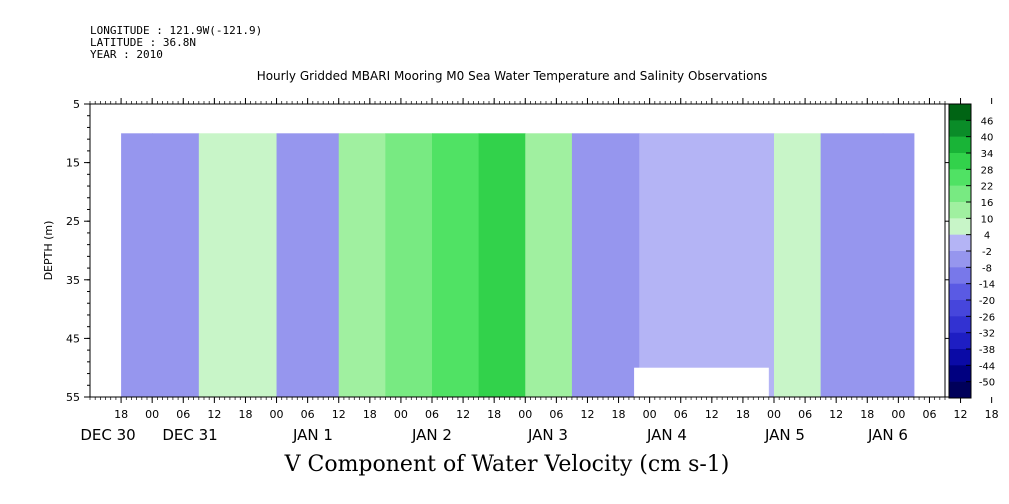  What do you see at coordinates (73, 338) in the screenshot?
I see `y-tick-label: 45` at bounding box center [73, 338].